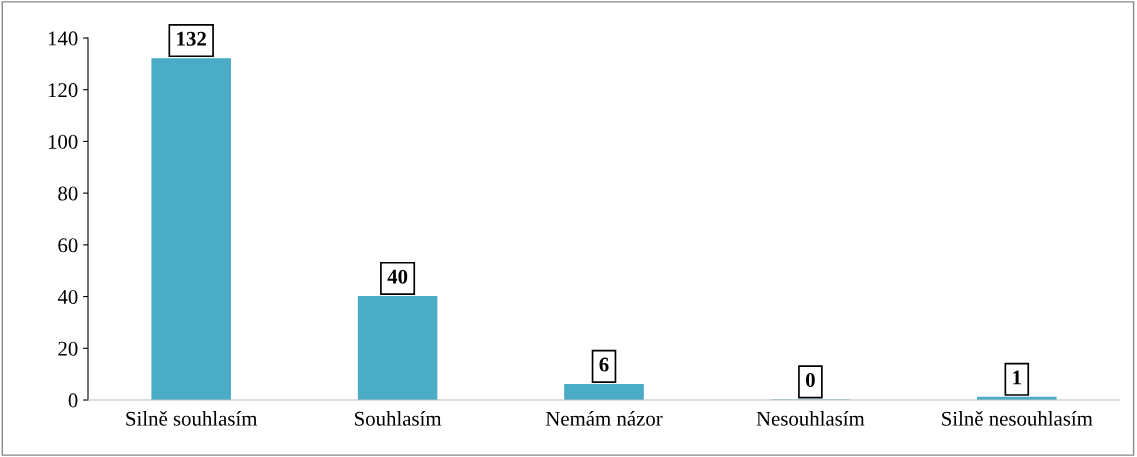 The height and width of the screenshot is (457, 1137). I want to click on data-label: 1, so click(1017, 377).